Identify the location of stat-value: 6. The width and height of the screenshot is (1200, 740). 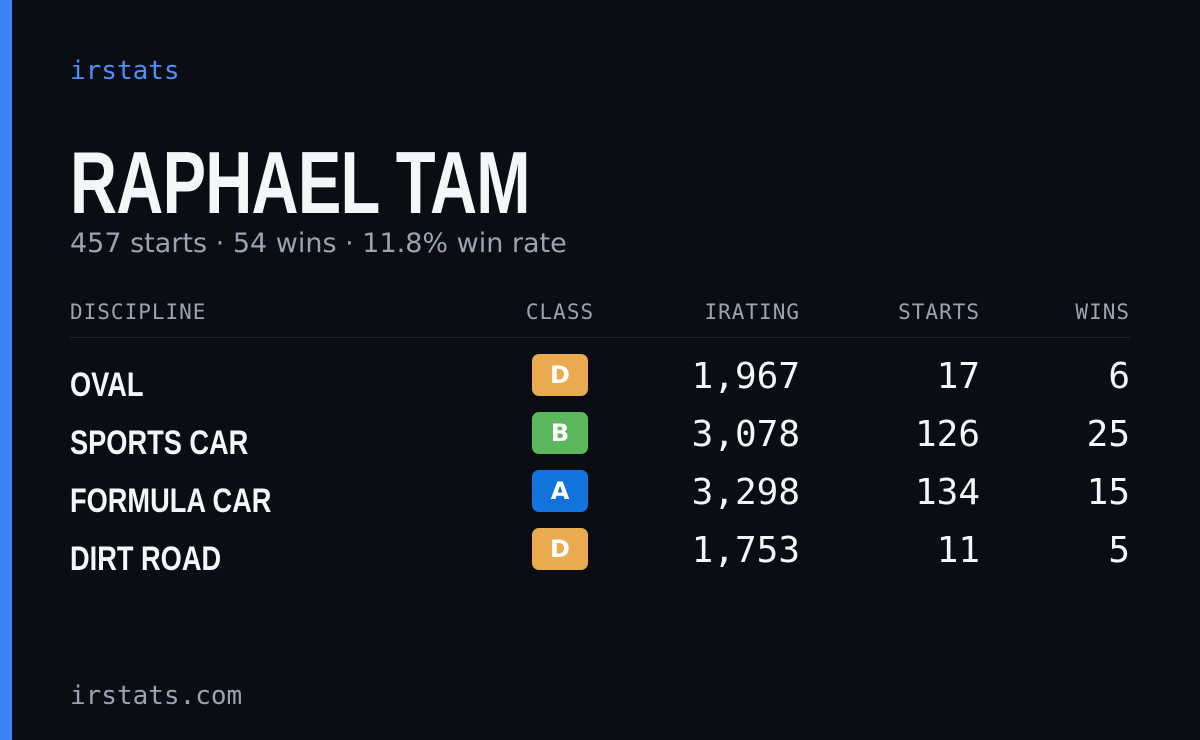
(1119, 376).